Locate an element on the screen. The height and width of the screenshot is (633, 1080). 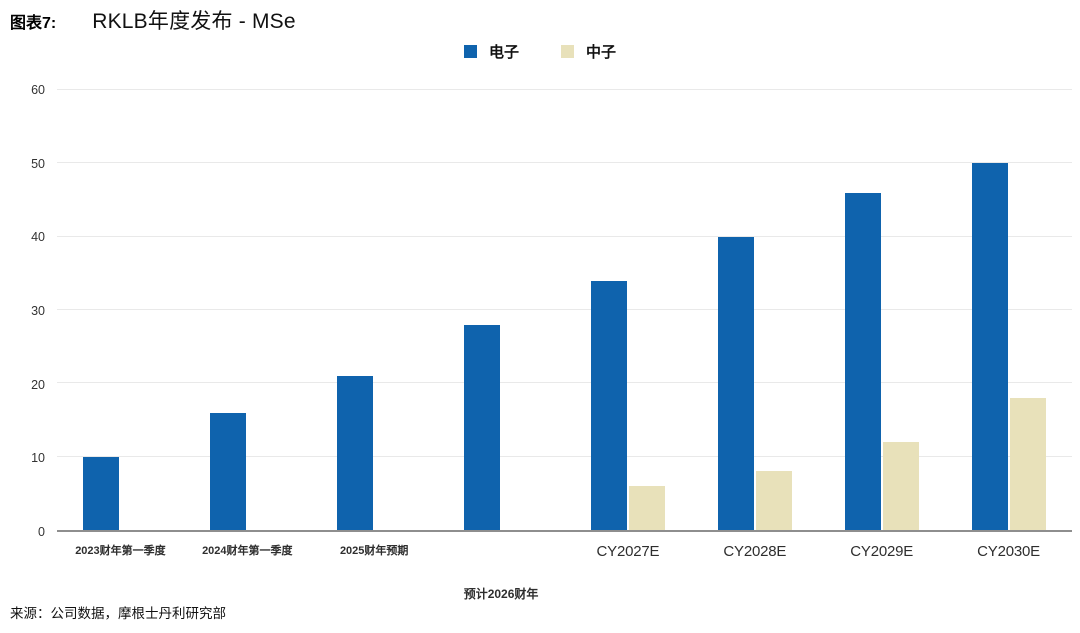
bar-中子-CY2027E is located at coordinates (646, 508).